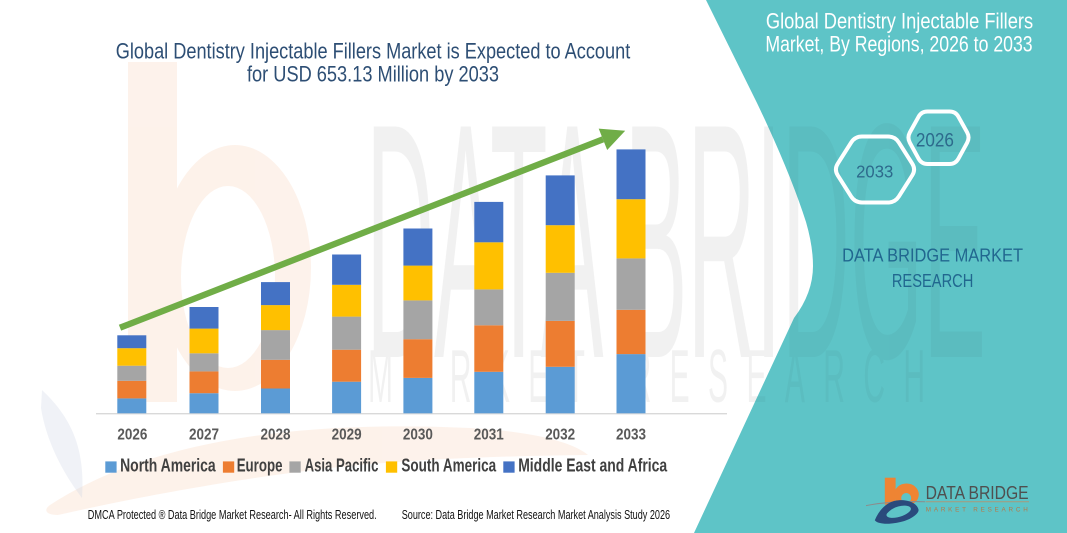 Image resolution: width=1067 pixels, height=533 pixels. Describe the element at coordinates (373, 73) in the screenshot. I see `svg-text: for USD 653.13 Million by 2033` at that location.